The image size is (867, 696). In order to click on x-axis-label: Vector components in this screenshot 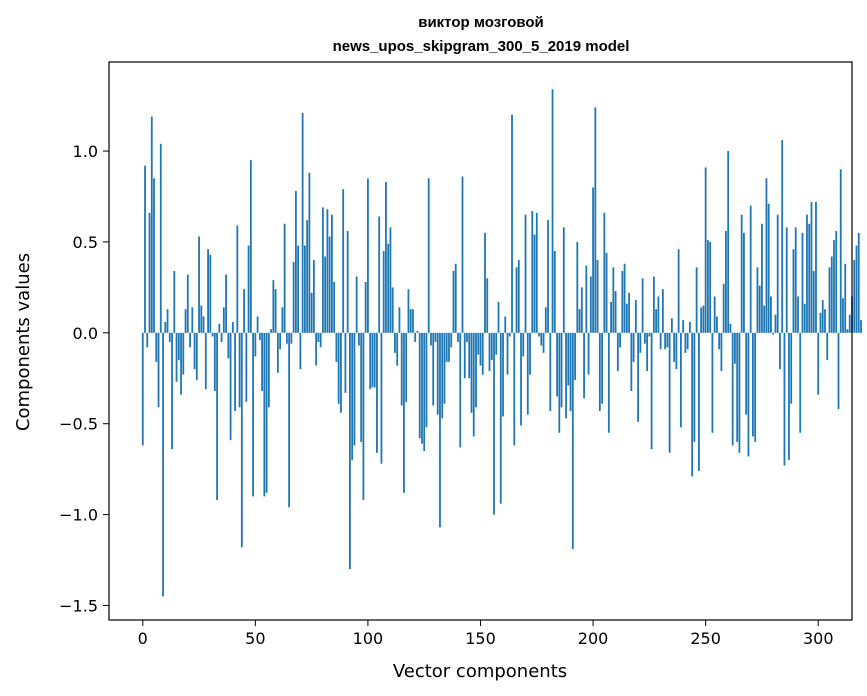, I will do `click(480, 671)`.